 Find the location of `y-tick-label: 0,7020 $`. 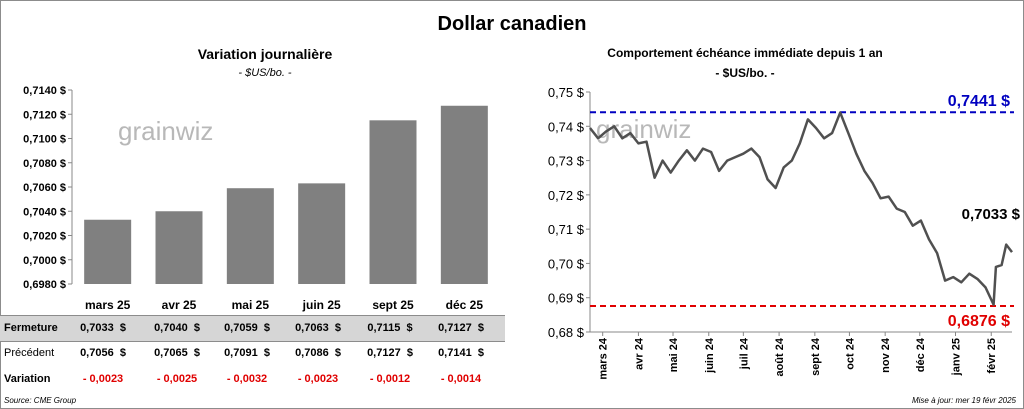

y-tick-label: 0,7020 $ is located at coordinates (44, 237).